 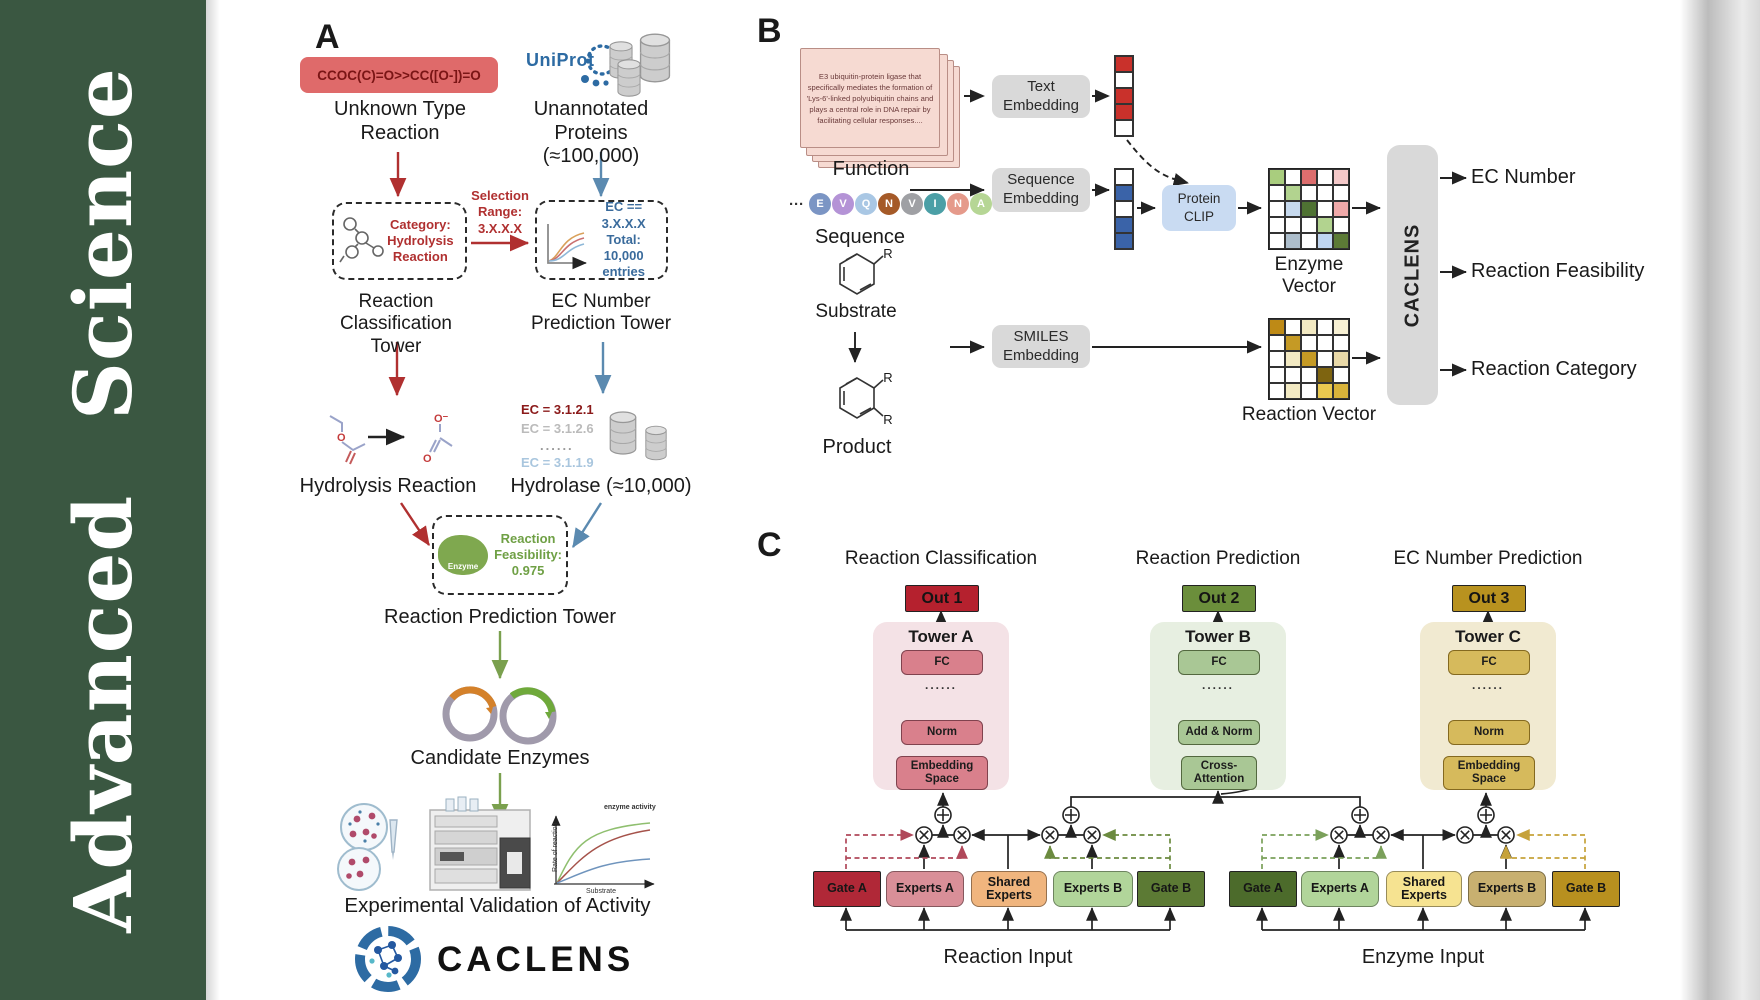 What do you see at coordinates (103, 500) in the screenshot?
I see `journal-sidebar: Advanced Science` at bounding box center [103, 500].